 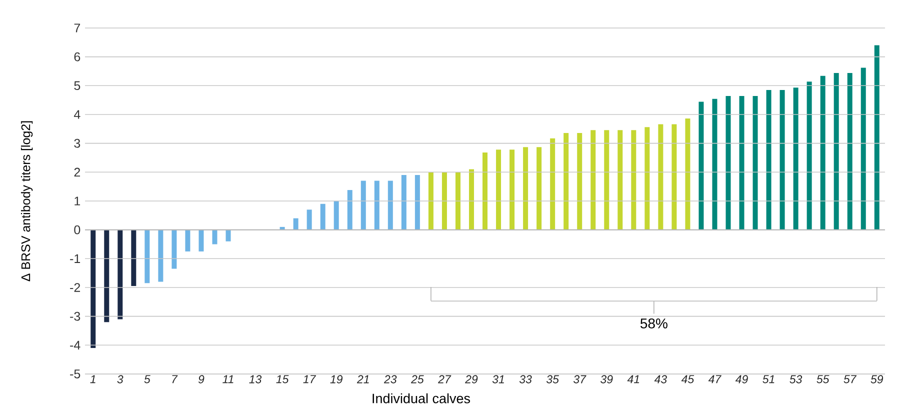 What do you see at coordinates (26, 201) in the screenshot?
I see `y-axis-title: Δ BRSV antibody titers [log2]` at bounding box center [26, 201].